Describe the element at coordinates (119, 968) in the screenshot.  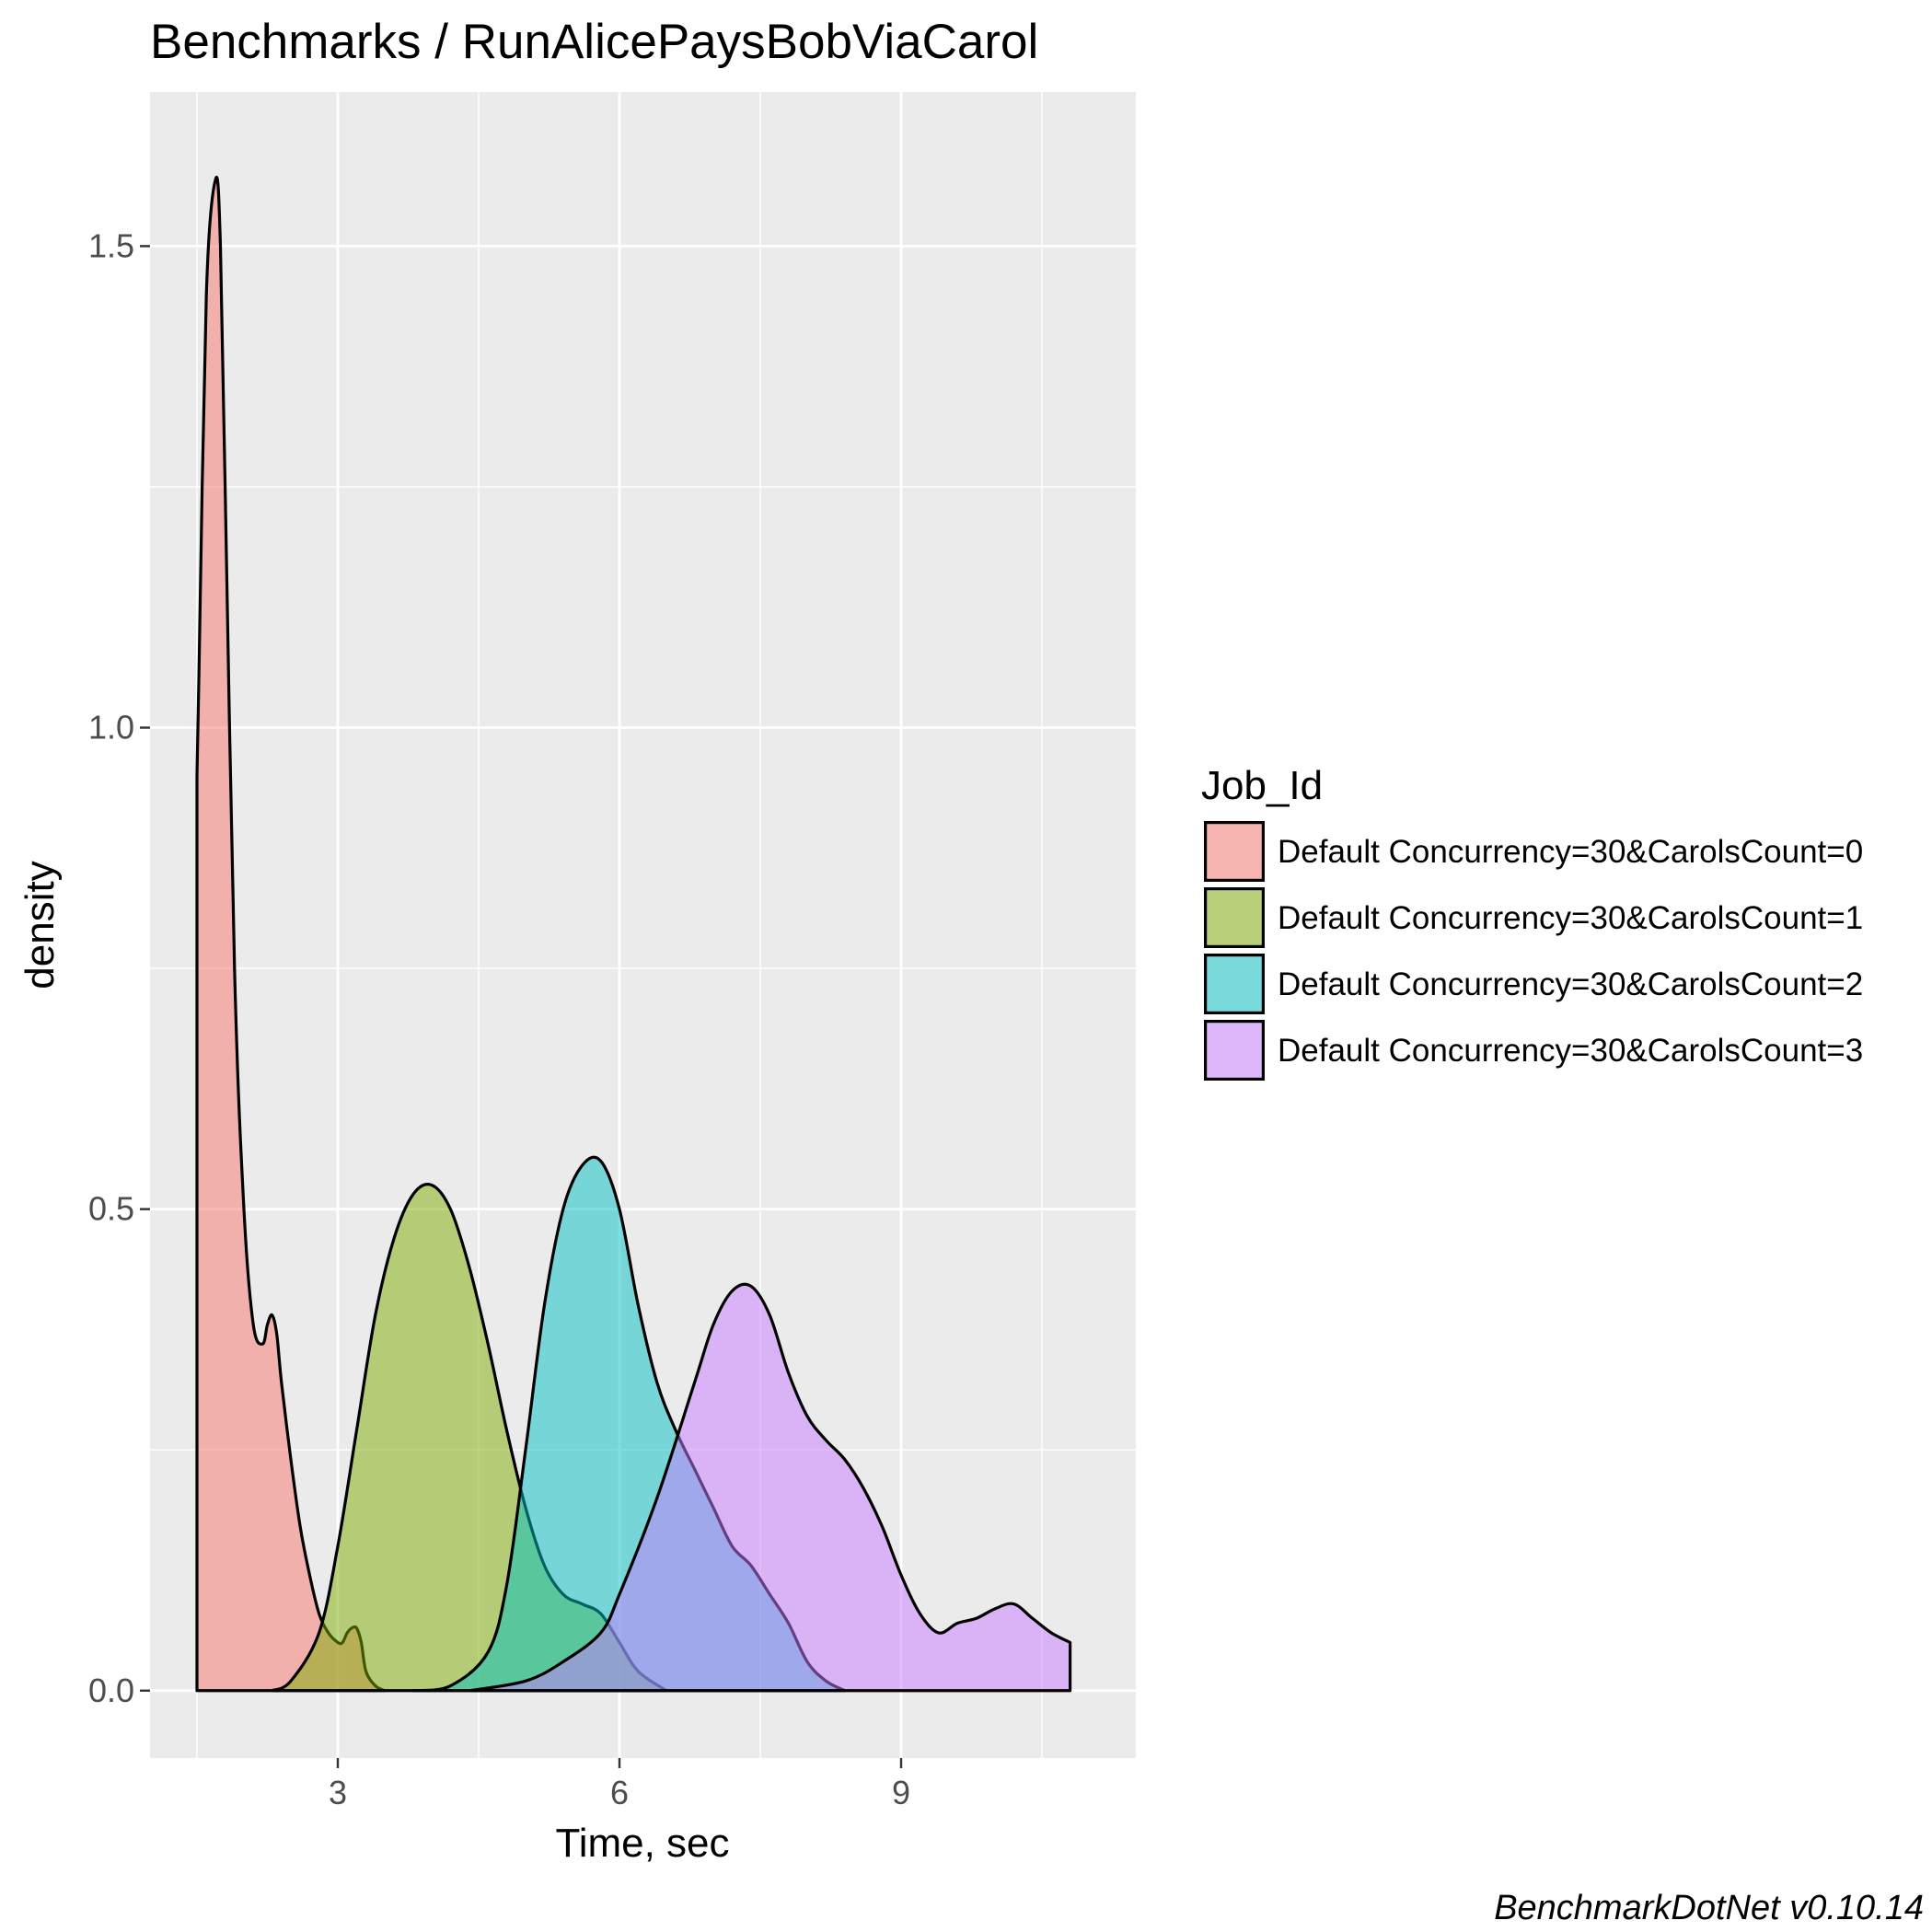
I see `y-axis: 0.0 0.5 1.0 1.5` at that location.